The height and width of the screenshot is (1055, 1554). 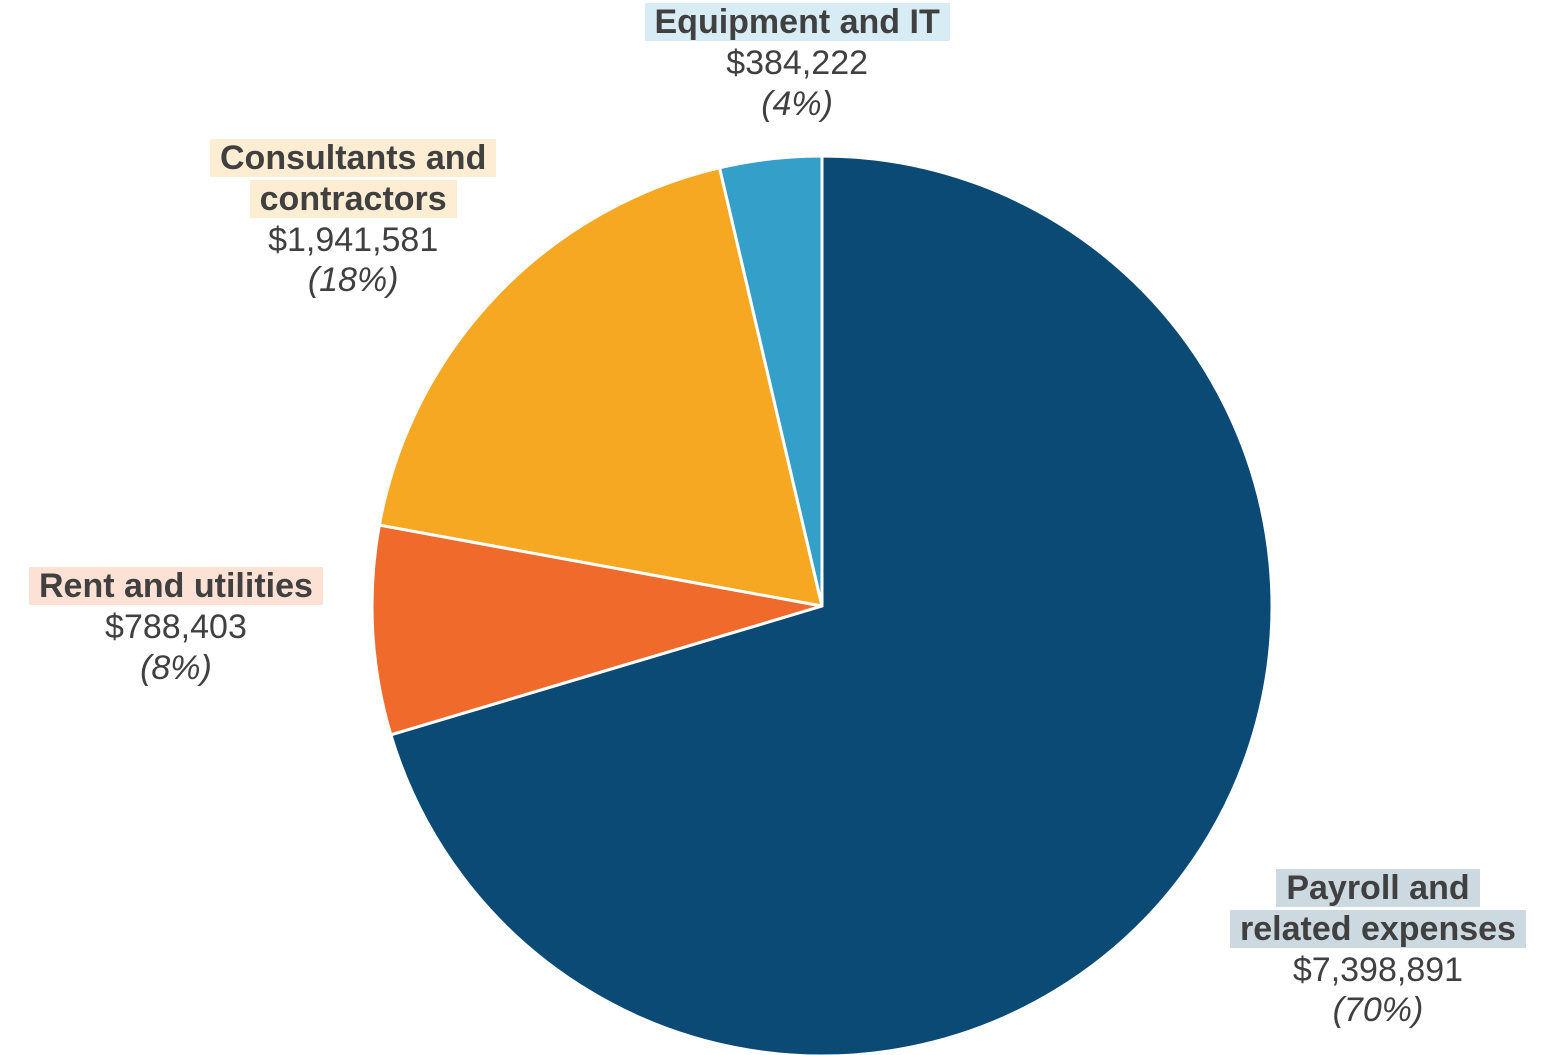 I want to click on slice-name-line: Equipment and IT, so click(x=797, y=22).